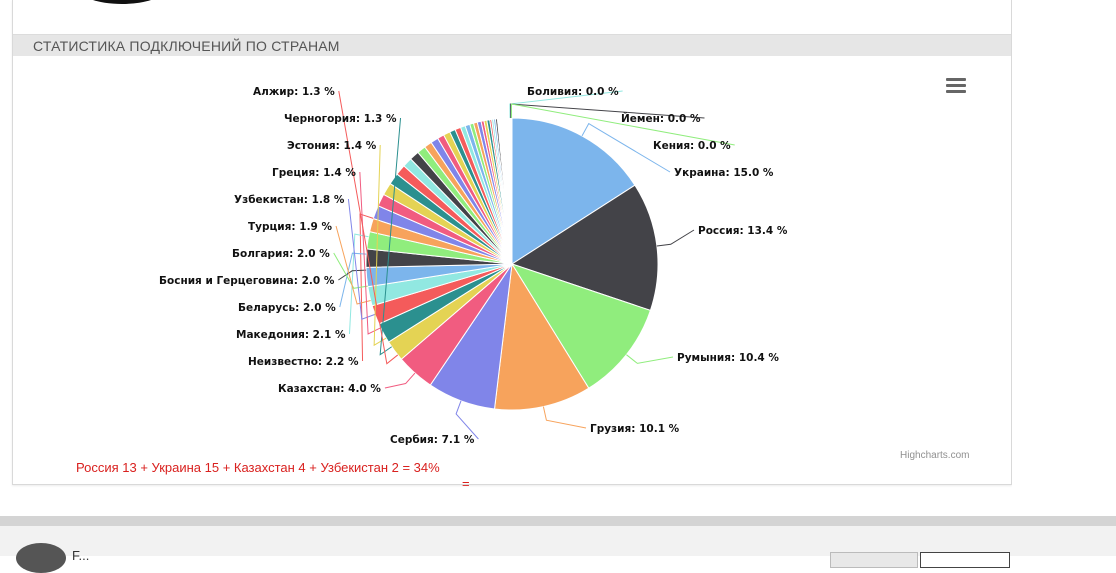  I want to click on highcharts-credits: Highcharts.com, so click(934, 455).